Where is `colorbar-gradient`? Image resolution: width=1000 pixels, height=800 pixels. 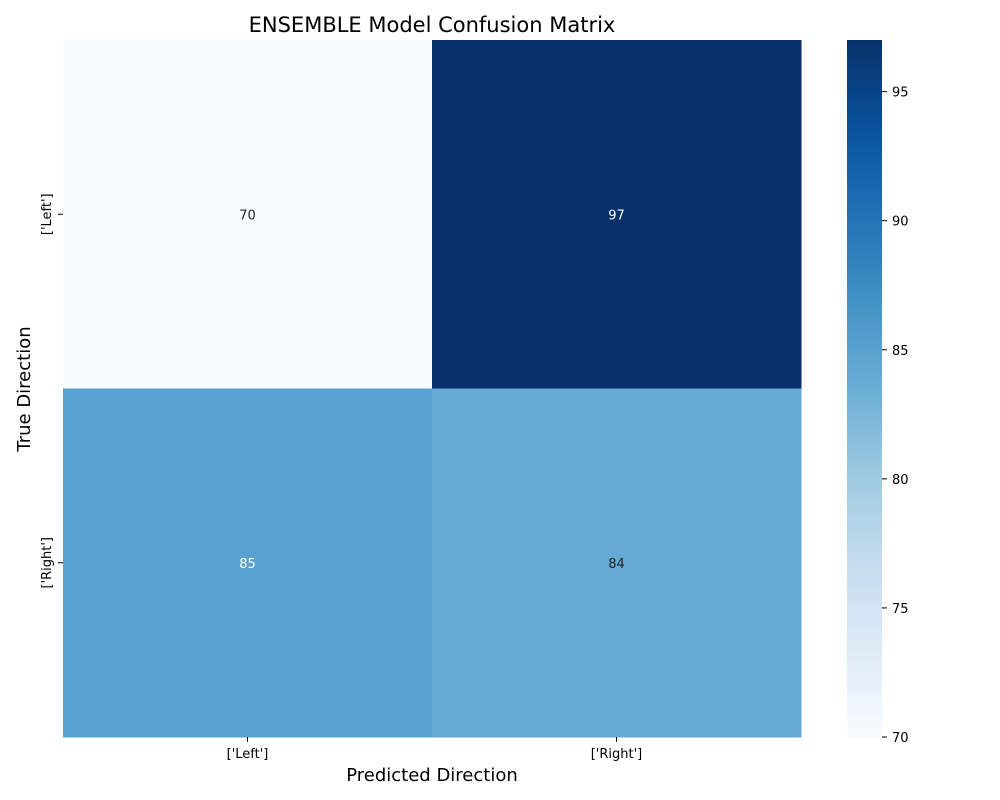 colorbar-gradient is located at coordinates (864, 388).